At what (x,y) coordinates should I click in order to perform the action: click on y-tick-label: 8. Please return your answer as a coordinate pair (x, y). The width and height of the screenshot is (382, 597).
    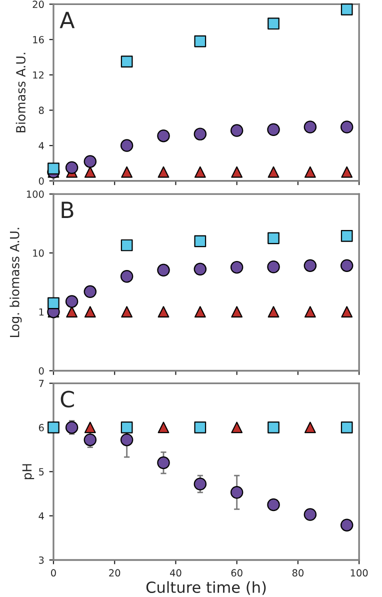
    Looking at the image, I should click on (41, 110).